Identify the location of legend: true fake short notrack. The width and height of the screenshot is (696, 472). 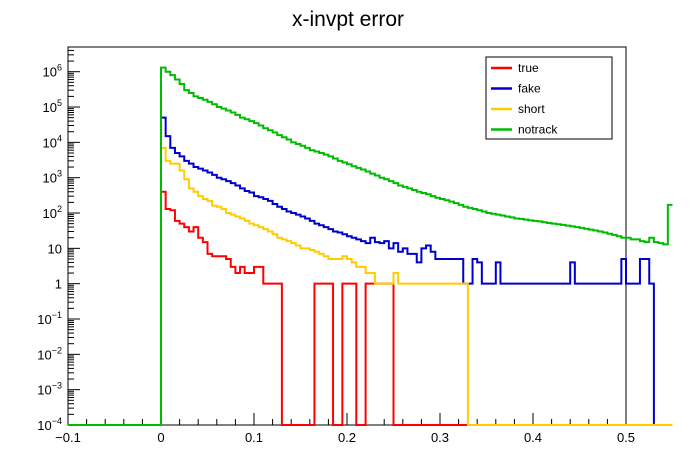
(549, 98).